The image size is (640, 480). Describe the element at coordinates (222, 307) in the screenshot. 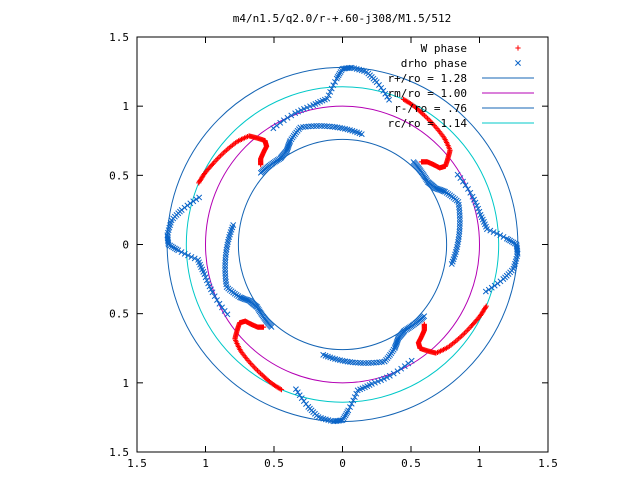

I see `drho-outer-point-arm0-pt52` at that location.